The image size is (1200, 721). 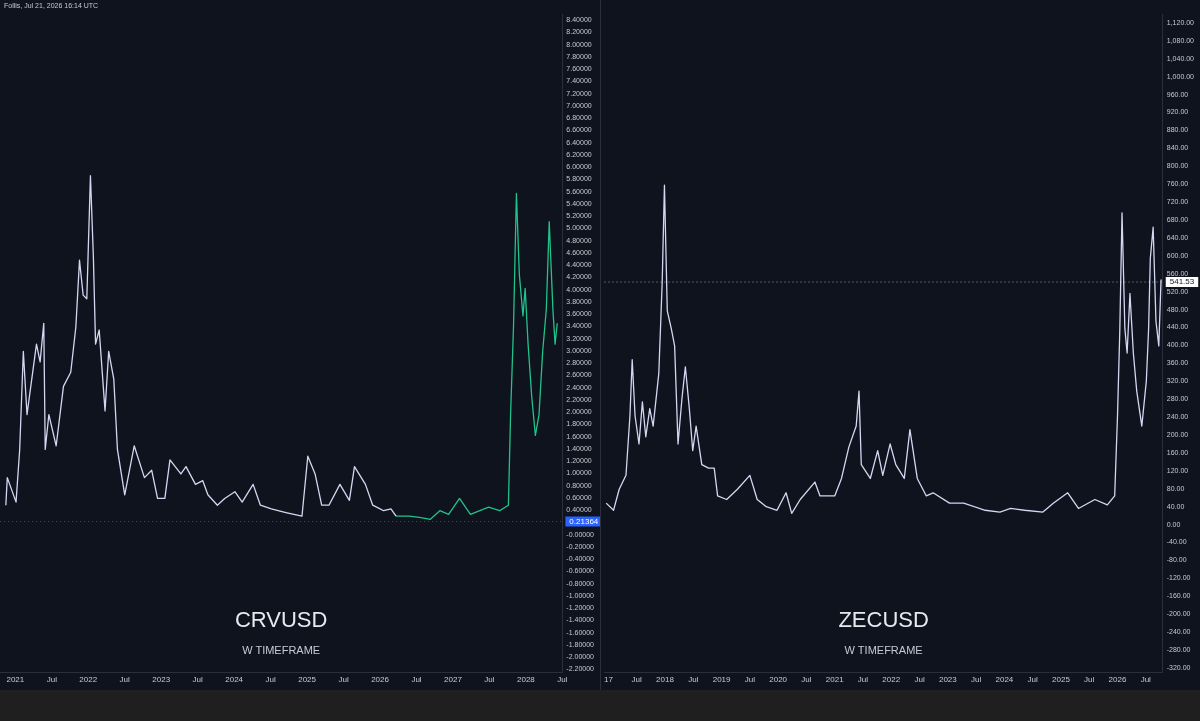 I want to click on x-tick-label: 2027, so click(x=453, y=680).